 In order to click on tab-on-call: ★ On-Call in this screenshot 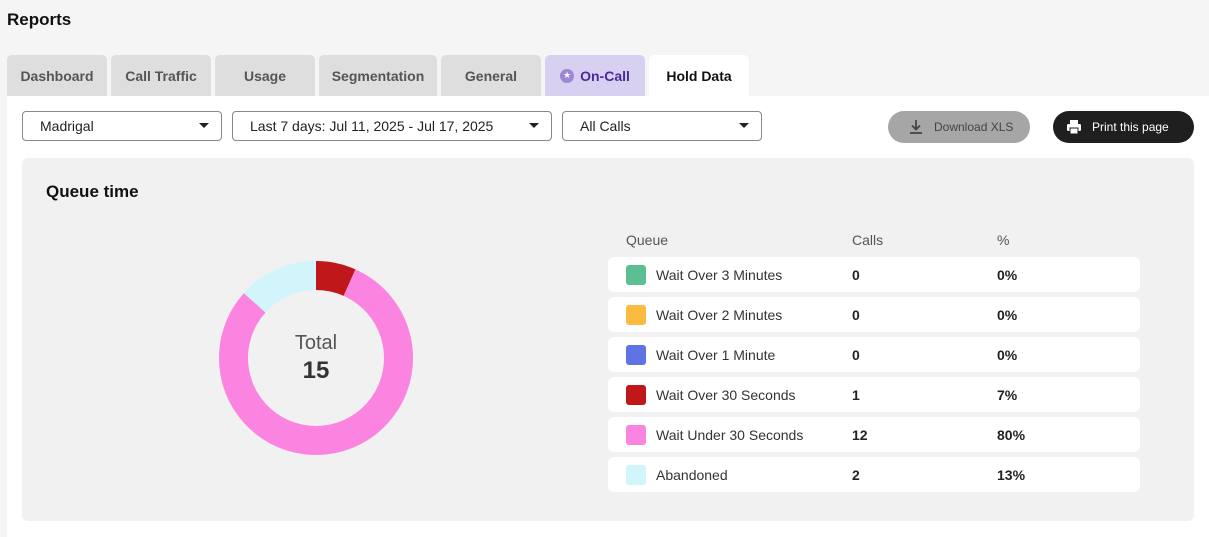, I will do `click(595, 75)`.